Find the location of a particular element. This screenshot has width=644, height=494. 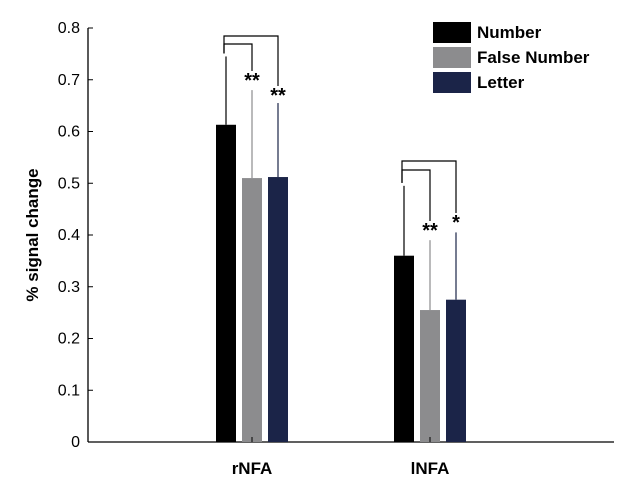

y-tick-label: 0.2 is located at coordinates (69, 339).